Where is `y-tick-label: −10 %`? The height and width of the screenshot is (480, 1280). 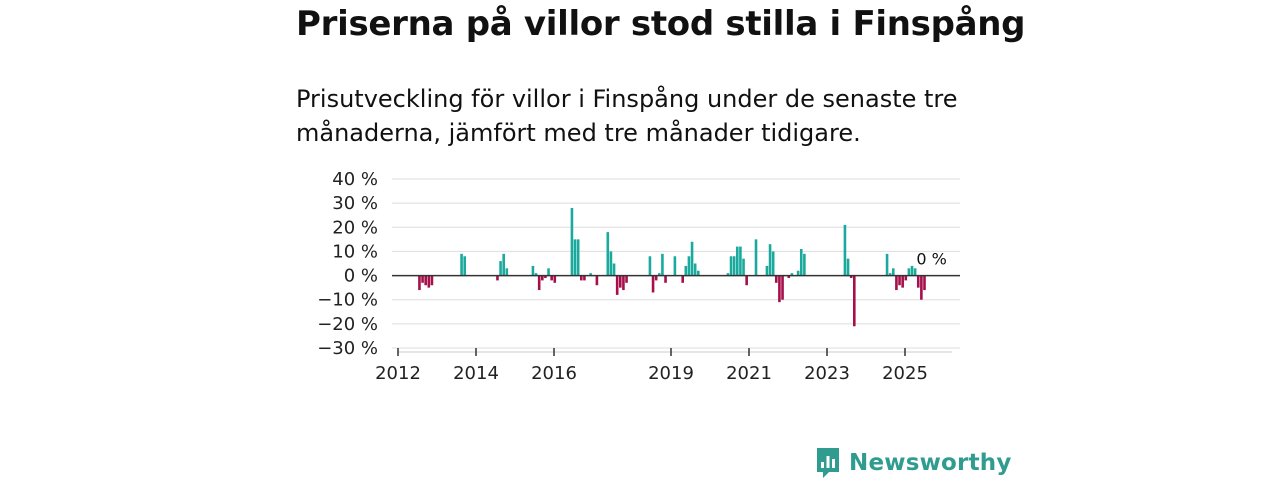
y-tick-label: −10 % is located at coordinates (347, 300).